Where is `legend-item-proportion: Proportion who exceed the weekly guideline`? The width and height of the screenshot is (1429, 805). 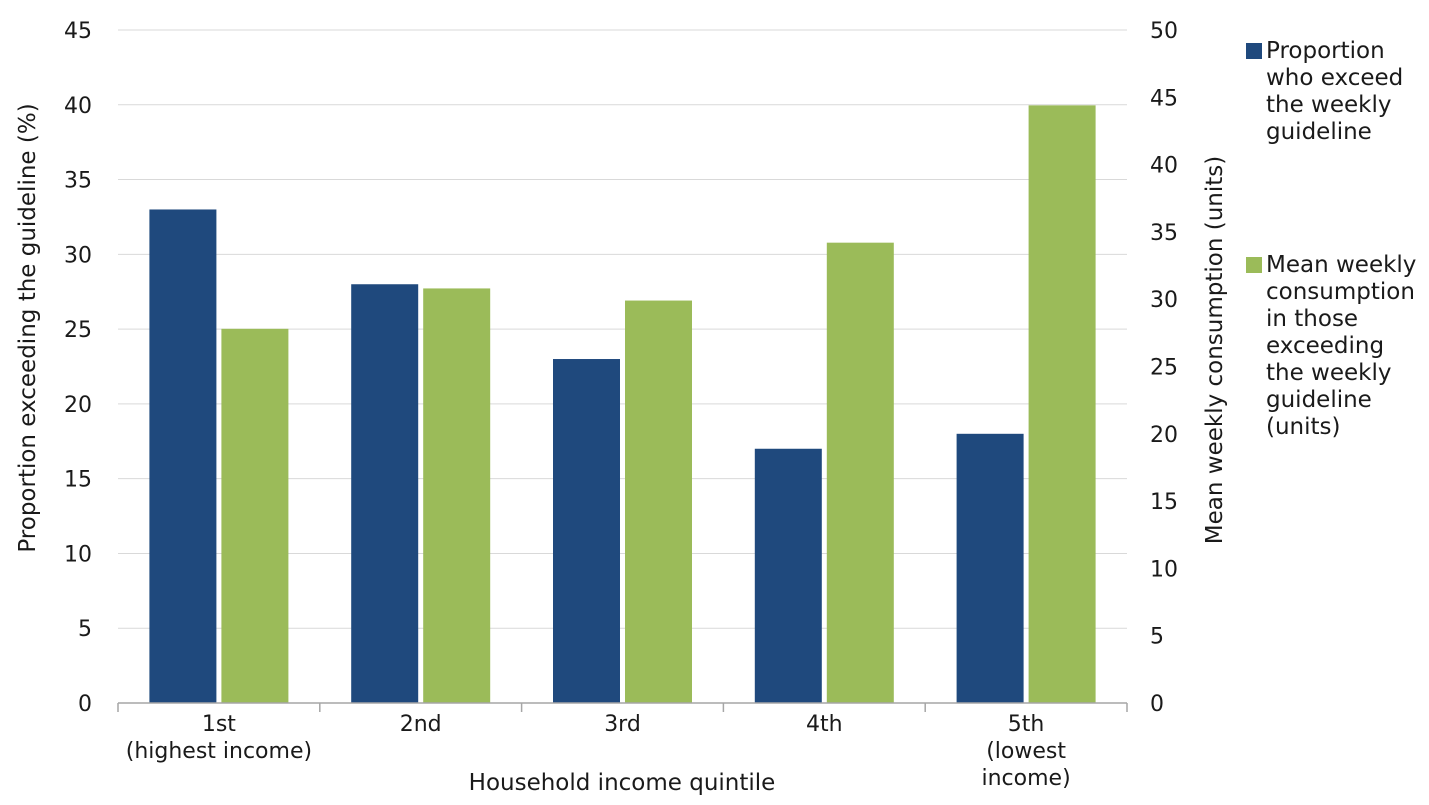 legend-item-proportion: Proportion who exceed the weekly guideline is located at coordinates (1336, 92).